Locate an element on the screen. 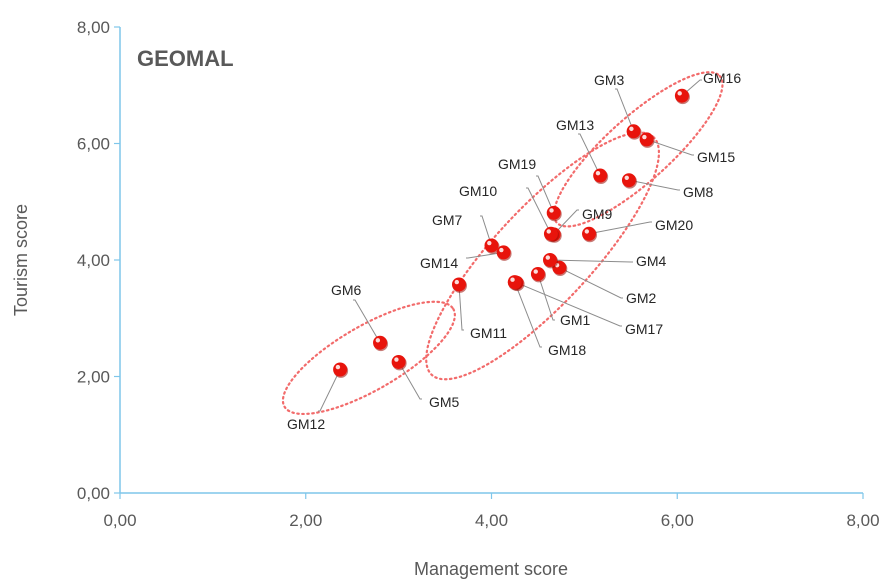 The width and height of the screenshot is (888, 580). point-label: GM14 is located at coordinates (439, 263).